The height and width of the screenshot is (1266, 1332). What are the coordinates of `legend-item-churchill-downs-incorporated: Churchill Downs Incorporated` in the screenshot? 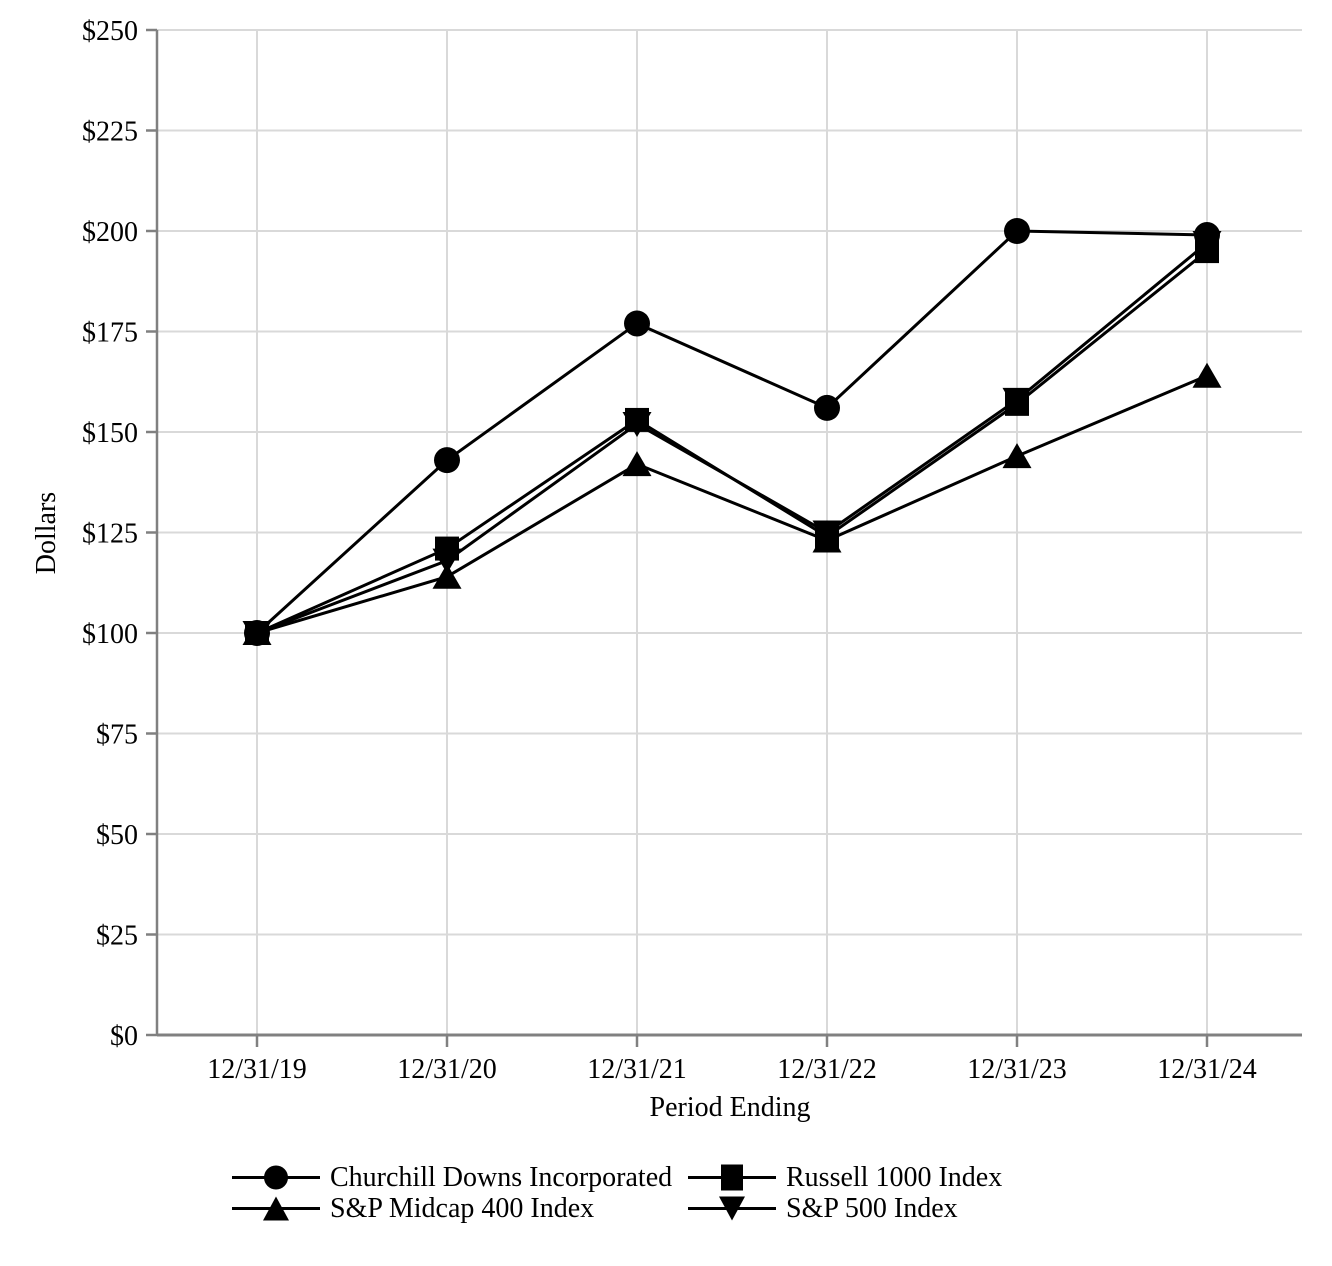 It's located at (460, 1177).